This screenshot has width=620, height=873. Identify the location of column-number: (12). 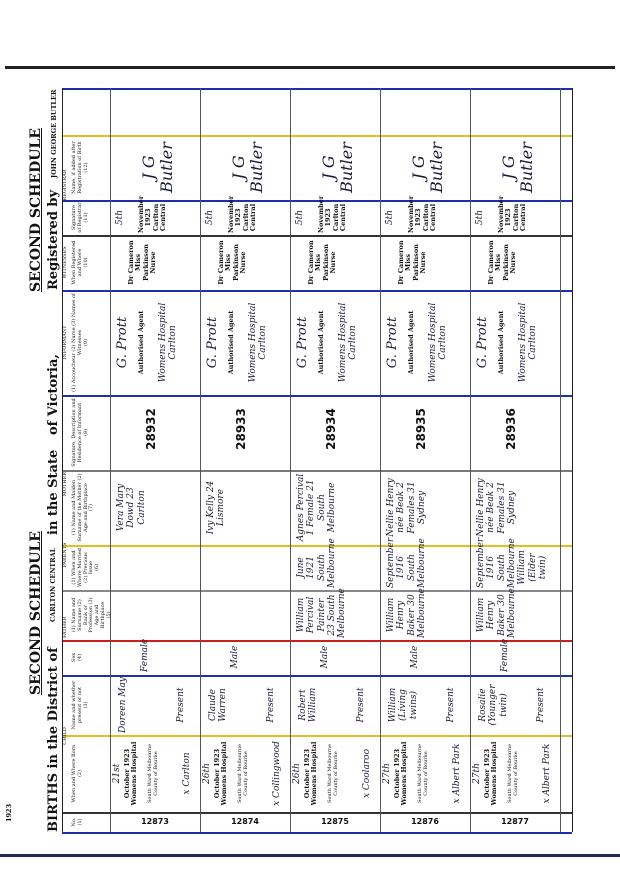
(85, 167).